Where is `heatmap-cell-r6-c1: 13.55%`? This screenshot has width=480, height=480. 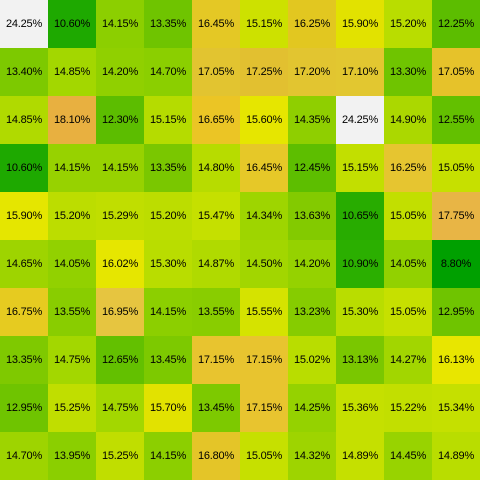
heatmap-cell-r6-c1: 13.55% is located at coordinates (72, 312).